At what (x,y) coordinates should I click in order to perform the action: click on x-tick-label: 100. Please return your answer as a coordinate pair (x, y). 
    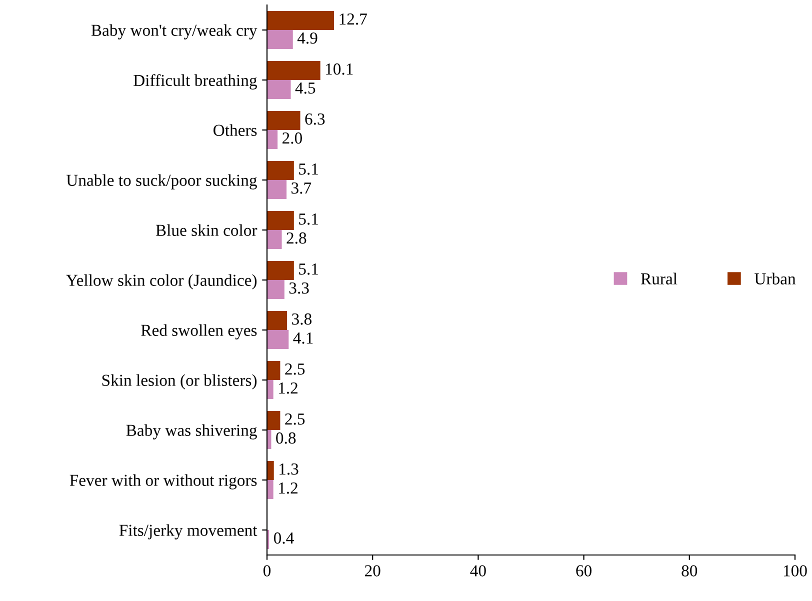
    Looking at the image, I should click on (795, 570).